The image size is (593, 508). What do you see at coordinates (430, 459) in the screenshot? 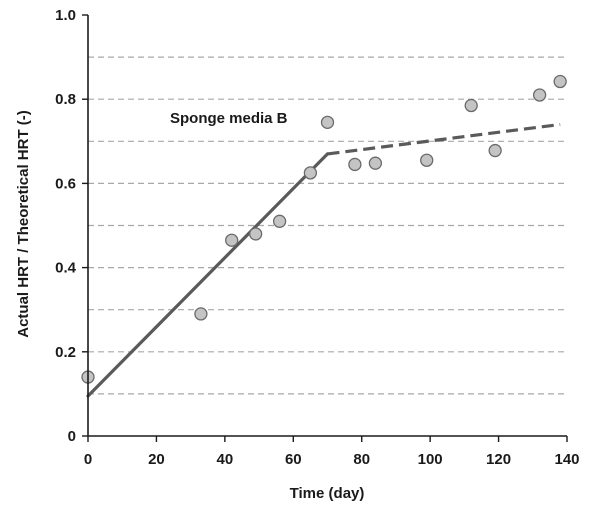
I see `x-tick-label: 100` at bounding box center [430, 459].